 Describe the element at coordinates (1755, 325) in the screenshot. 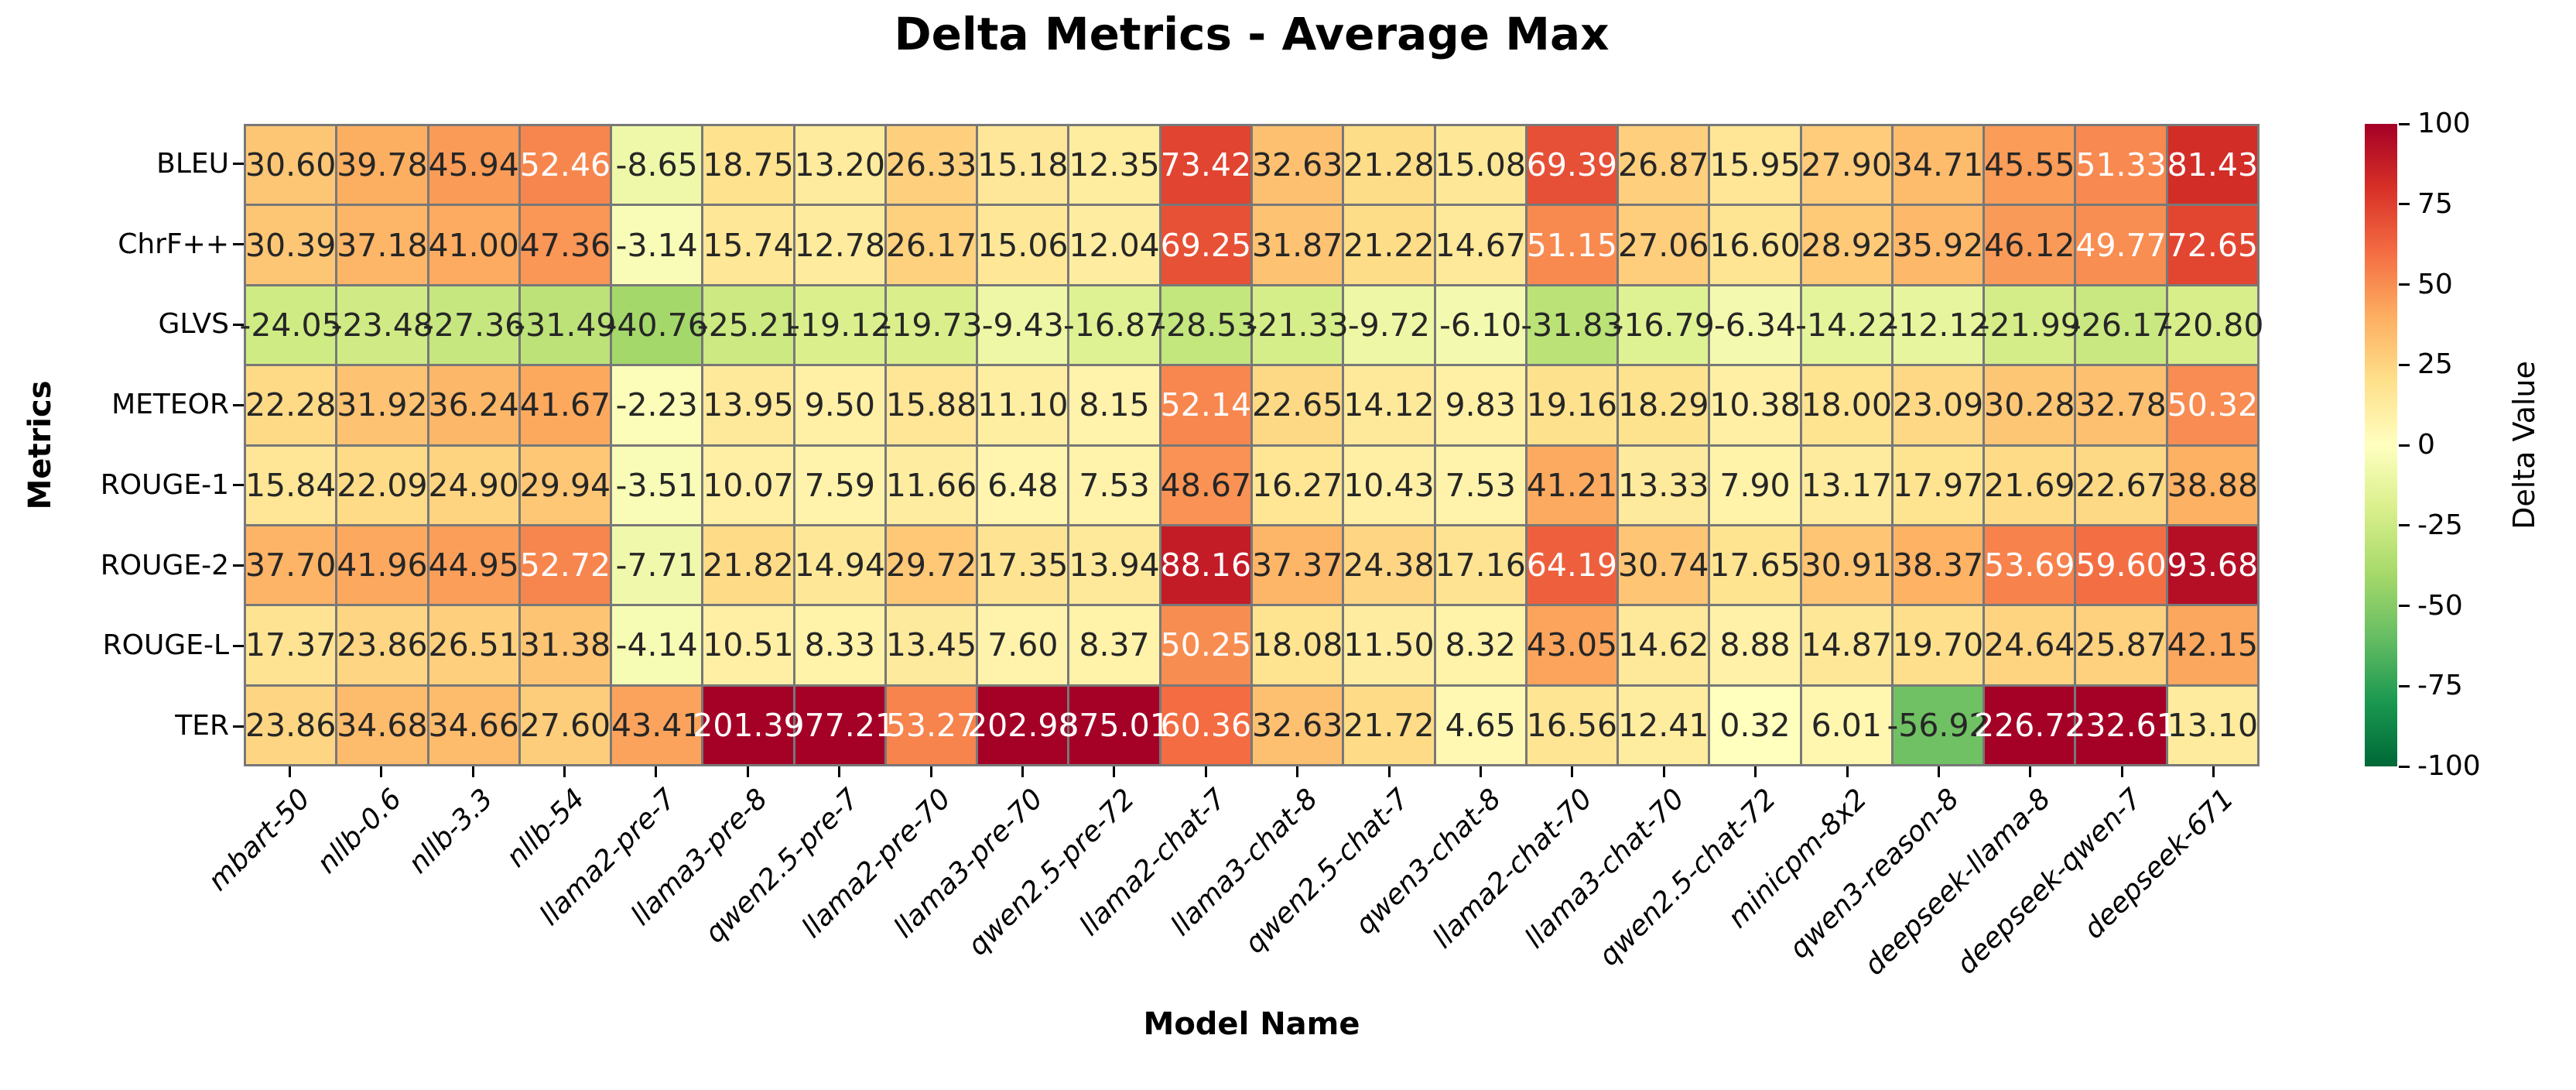

I see `heatmap-cell-value: -6.34` at that location.